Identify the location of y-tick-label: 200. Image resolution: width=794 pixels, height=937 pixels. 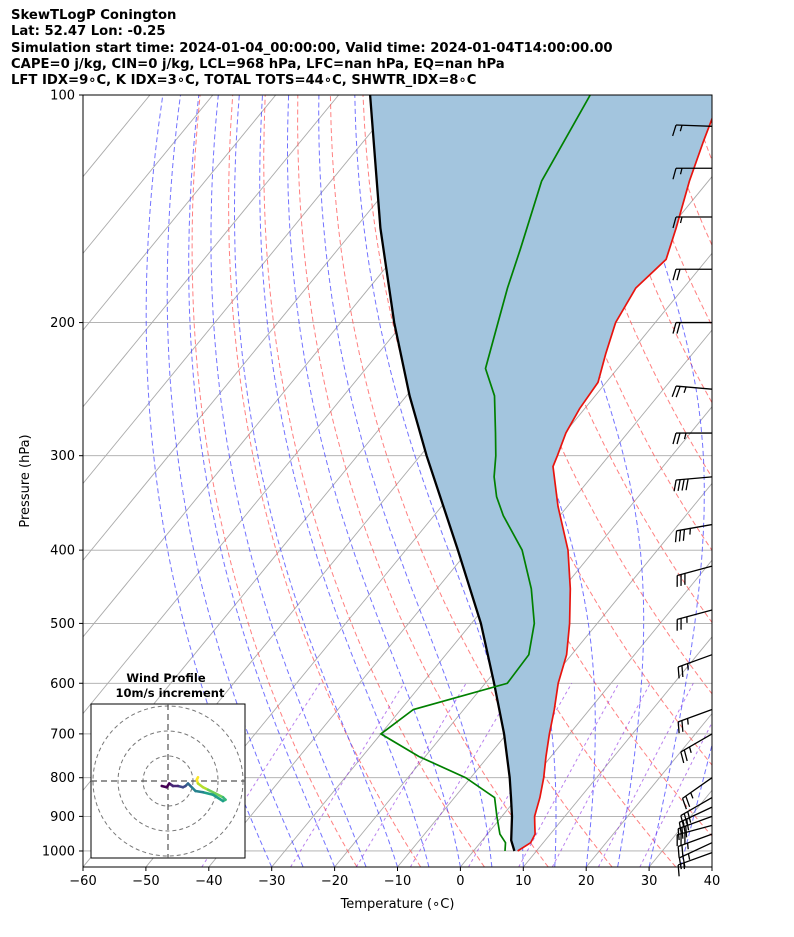
(62, 323).